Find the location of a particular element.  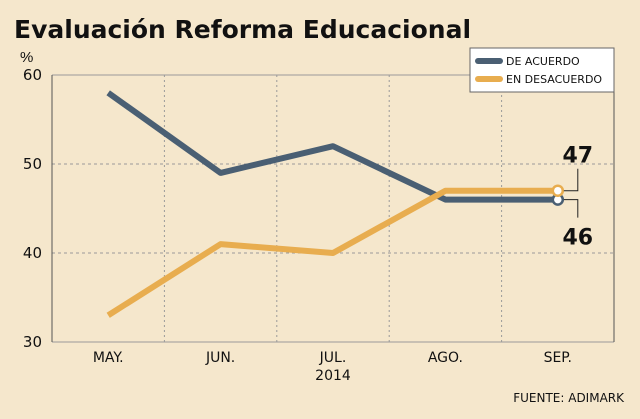

legend-label-0: DE ACUERDO is located at coordinates (543, 61).